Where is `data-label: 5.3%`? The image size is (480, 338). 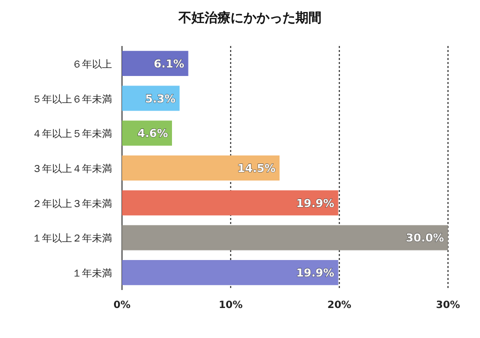 data-label: 5.3% is located at coordinates (160, 99).